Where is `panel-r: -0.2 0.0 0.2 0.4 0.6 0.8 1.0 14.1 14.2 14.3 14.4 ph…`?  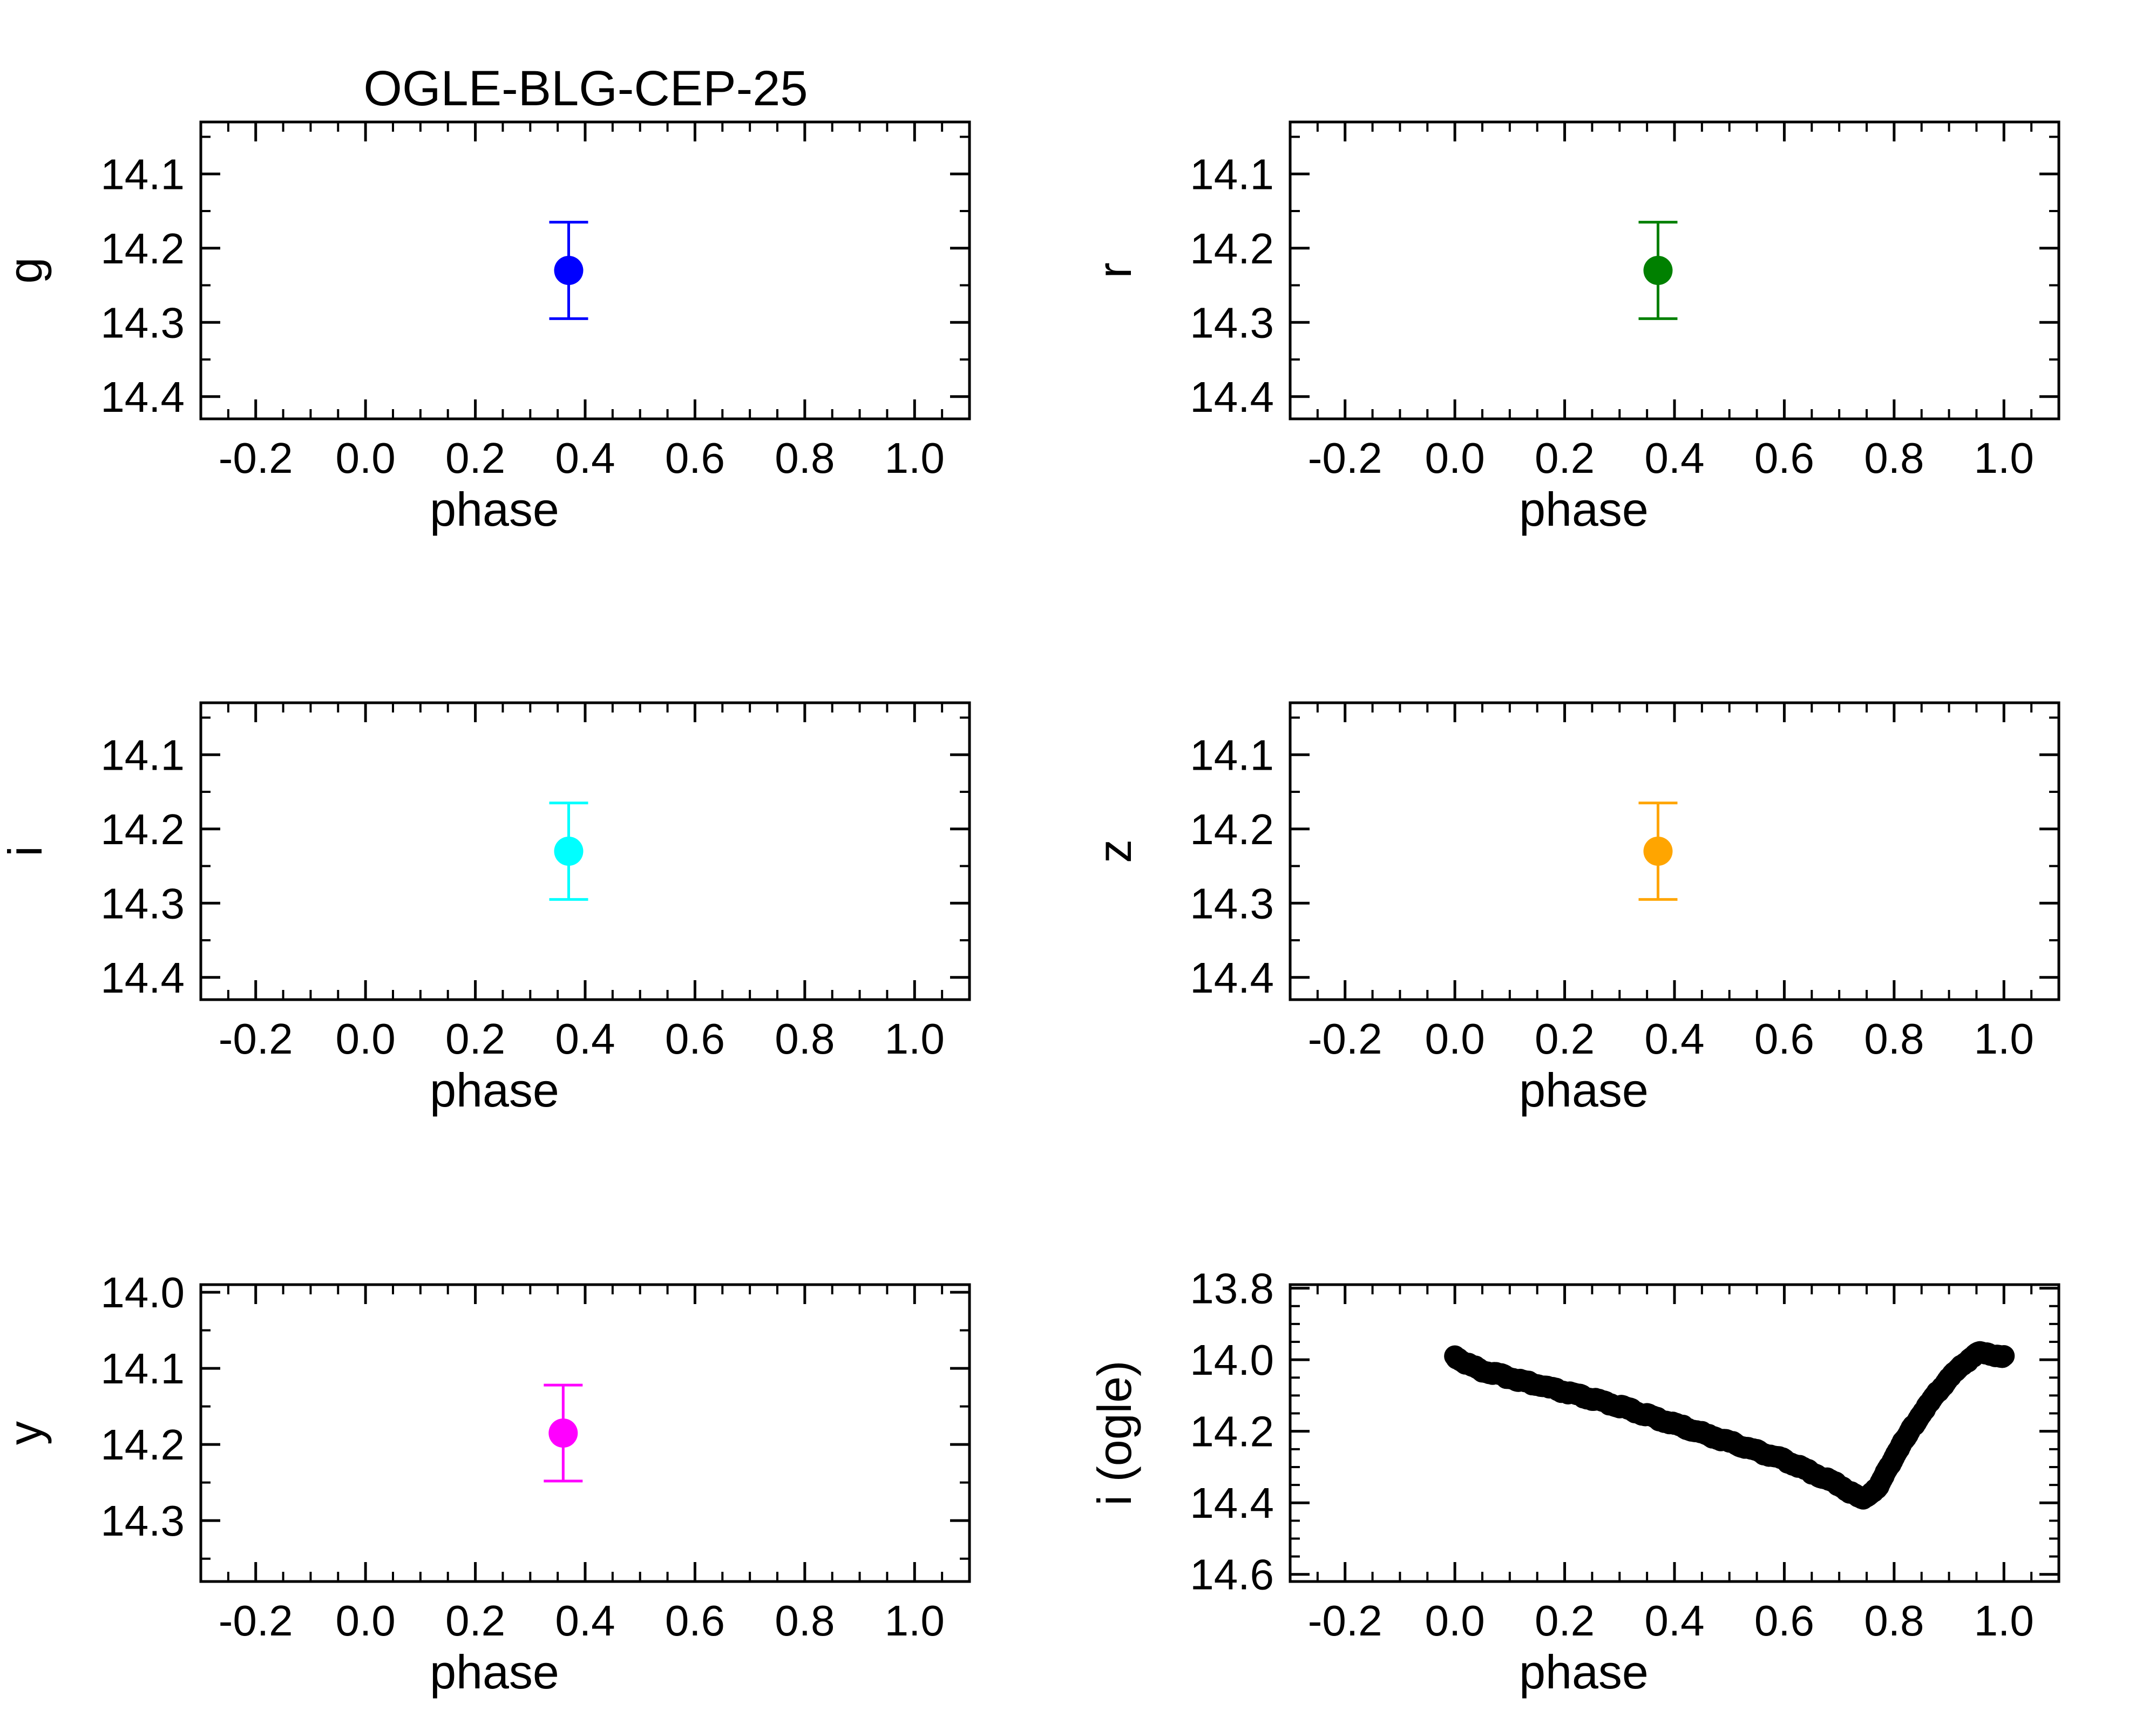
panel-r: -0.2 0.0 0.2 0.4 0.6 0.8 1.0 14.1 14.2 14.3 14.4 ph… is located at coordinates (1574, 328).